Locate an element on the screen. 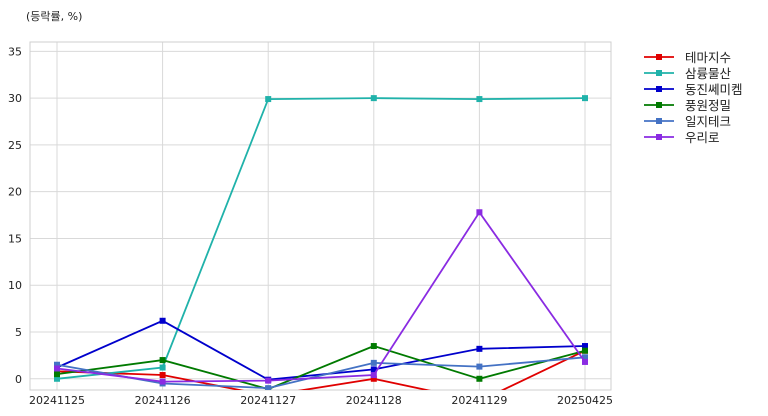  legend-label: 테마지수 is located at coordinates (708, 57).